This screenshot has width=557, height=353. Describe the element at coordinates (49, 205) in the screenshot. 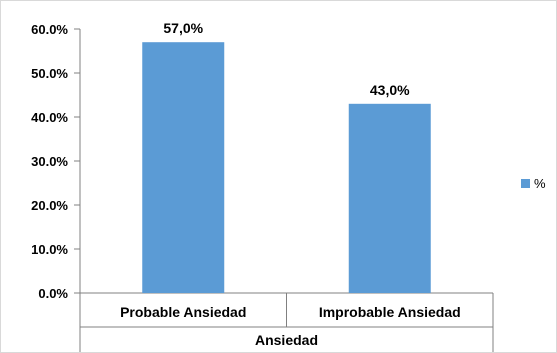

I see `y-tick-label: 20.0%` at that location.